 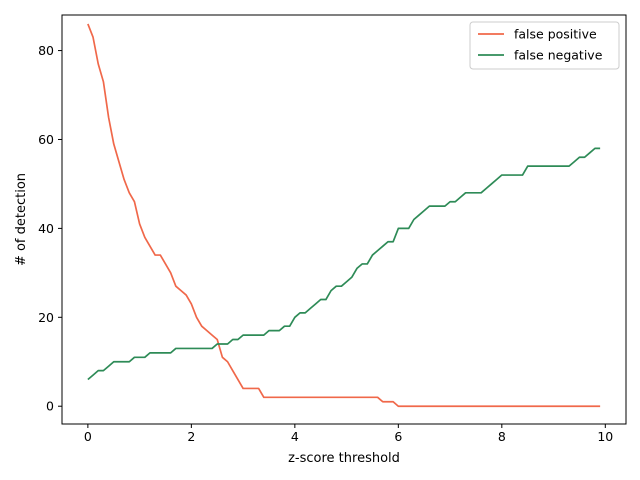 What do you see at coordinates (50, 406) in the screenshot?
I see `y-tick-label: 0` at bounding box center [50, 406].